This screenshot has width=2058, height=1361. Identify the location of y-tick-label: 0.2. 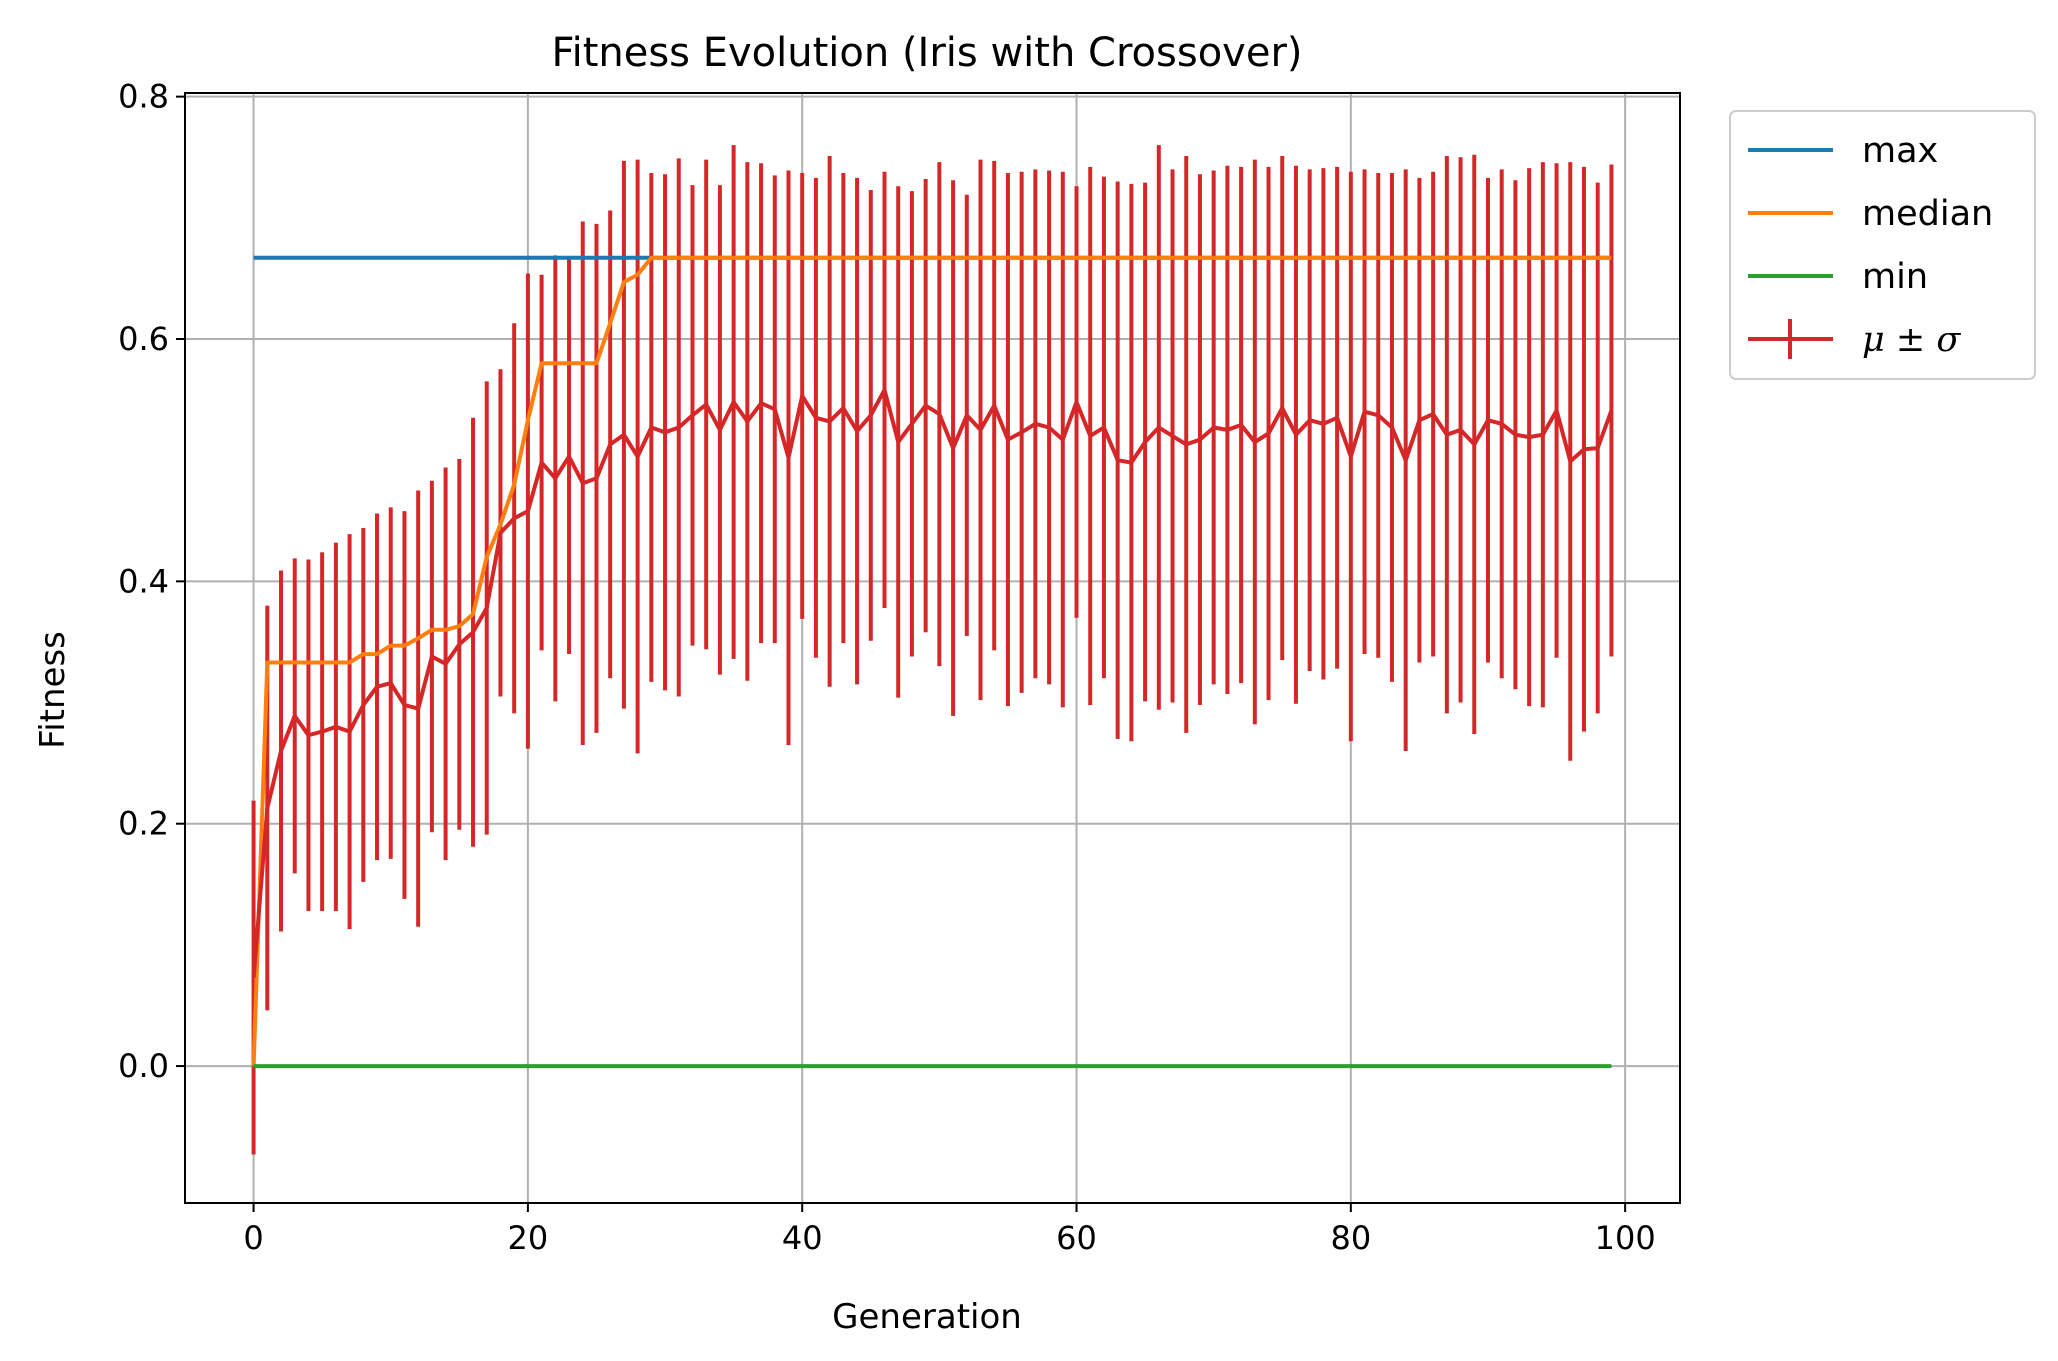
(143, 824).